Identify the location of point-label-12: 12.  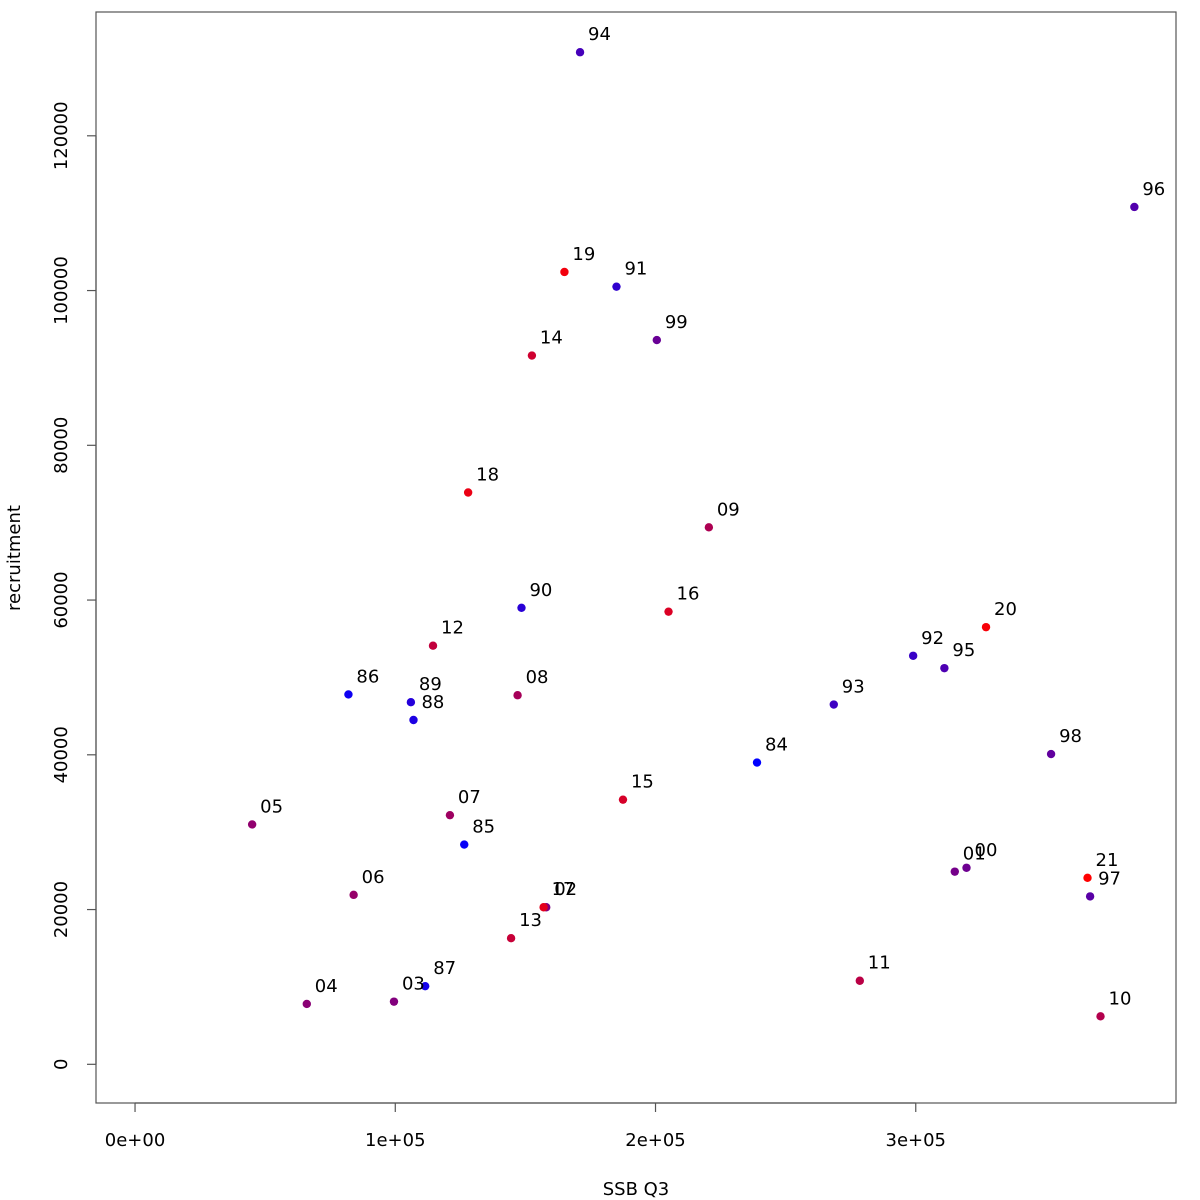
(452, 628).